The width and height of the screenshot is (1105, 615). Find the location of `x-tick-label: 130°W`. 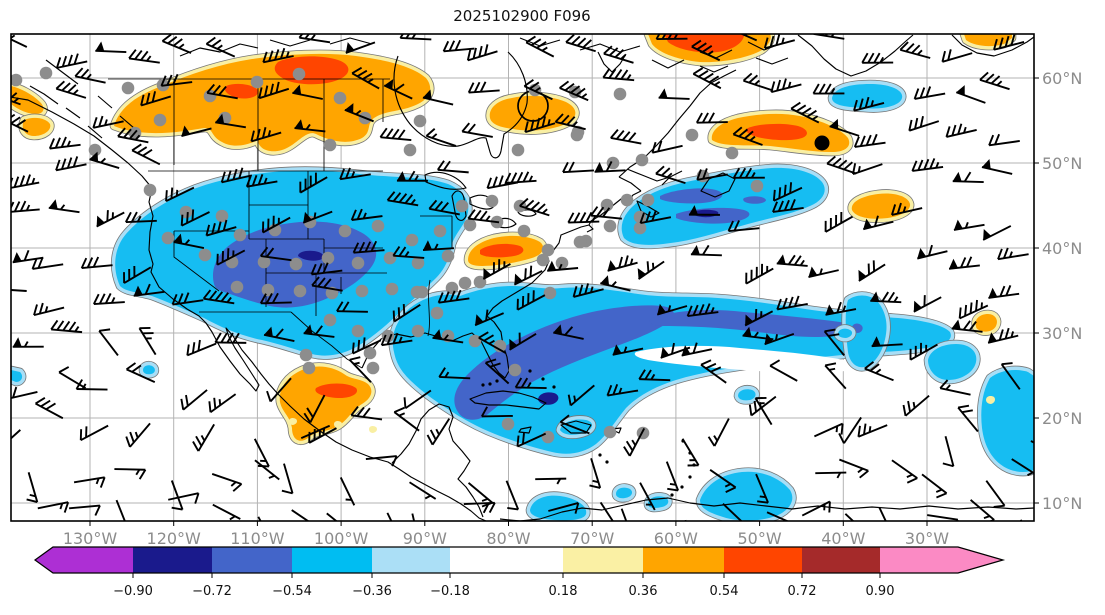

x-tick-label: 130°W is located at coordinates (90, 538).